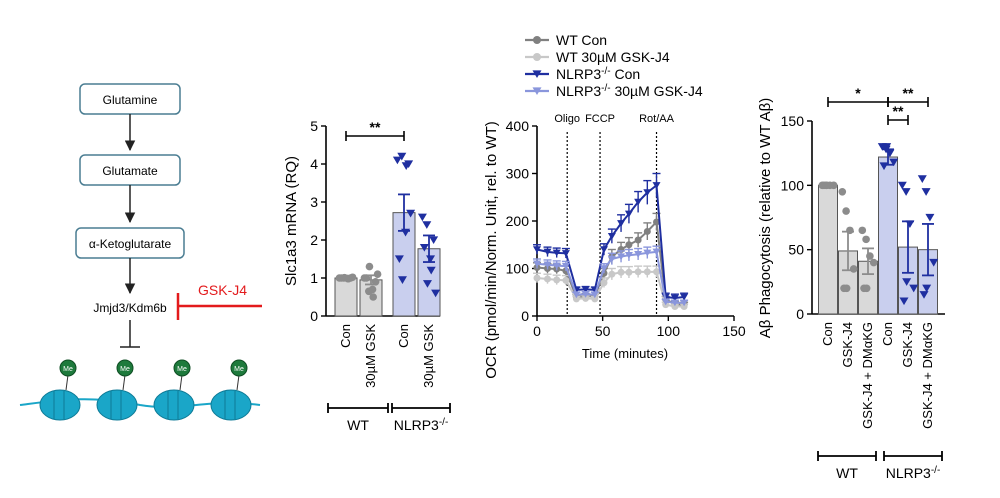 This screenshot has height=498, width=1000. I want to click on pathway-box-aketoglutarate-label: α-Ketoglutarate, so click(130, 244).